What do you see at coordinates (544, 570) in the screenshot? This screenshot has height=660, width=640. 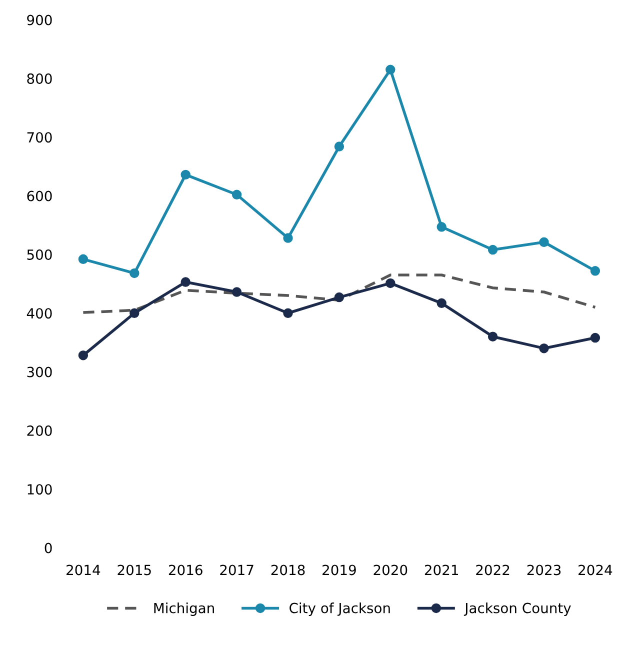 I see `x-tick-label: 2023` at bounding box center [544, 570].